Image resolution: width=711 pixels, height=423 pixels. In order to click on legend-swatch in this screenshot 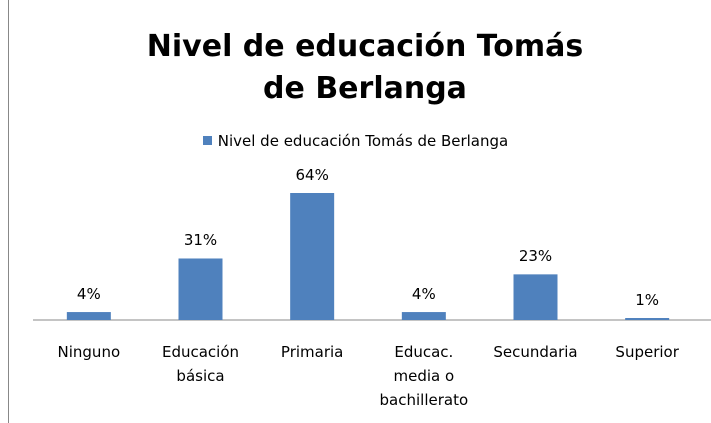, I will do `click(207, 140)`.